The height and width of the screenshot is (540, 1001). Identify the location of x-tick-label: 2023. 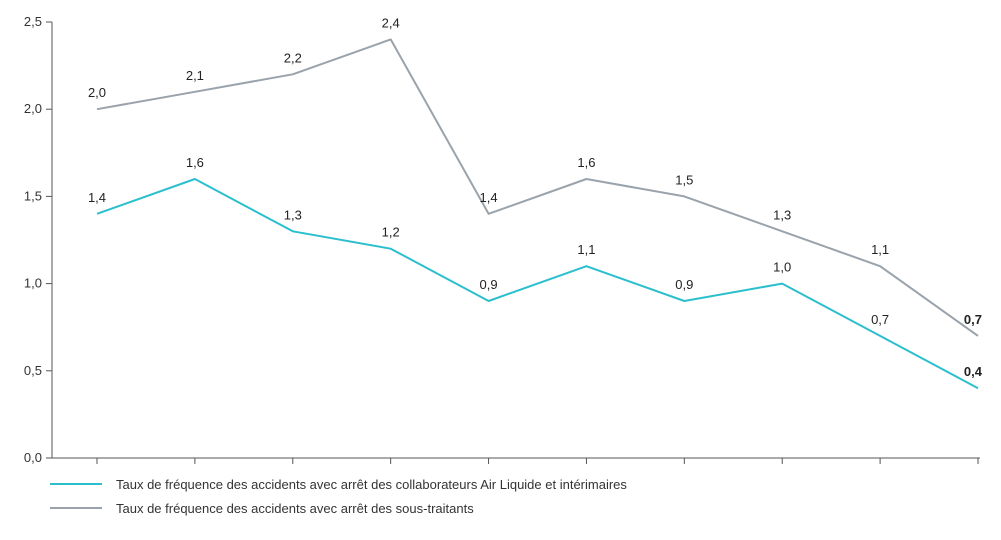
(782, 469).